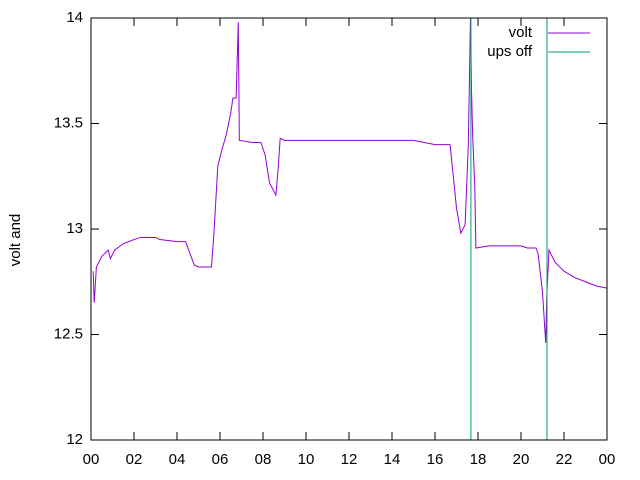 The image size is (640, 480). Describe the element at coordinates (521, 32) in the screenshot. I see `legend-label: volt` at that location.